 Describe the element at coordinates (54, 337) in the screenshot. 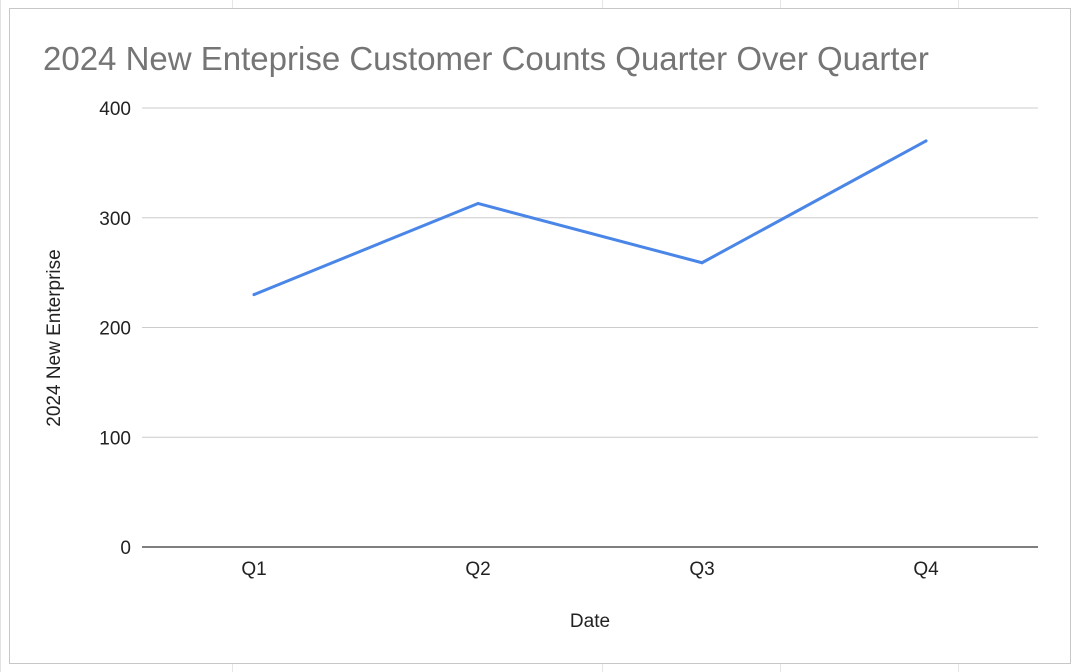

I see `y-axis-label: 2024 New Enterprise` at that location.